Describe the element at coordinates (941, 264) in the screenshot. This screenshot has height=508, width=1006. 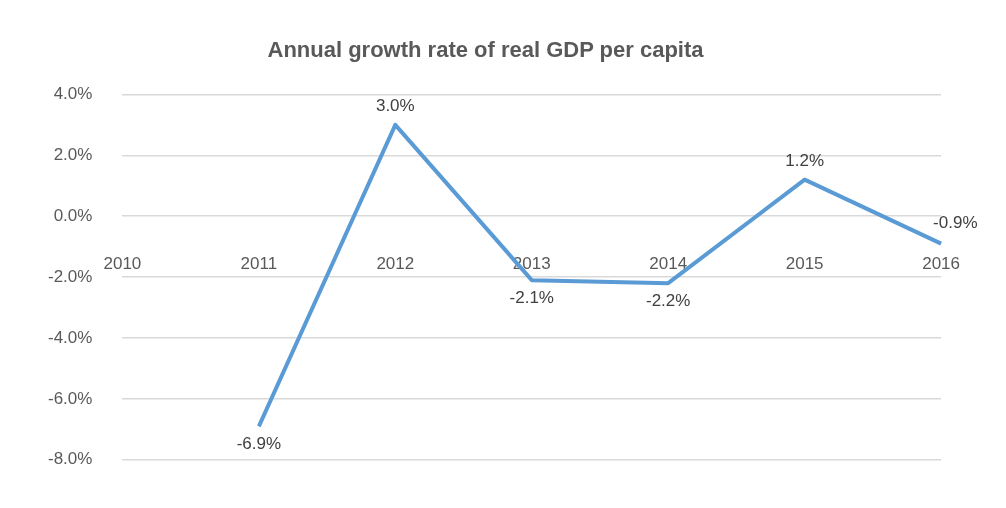
I see `x-tick-label: 2016` at that location.